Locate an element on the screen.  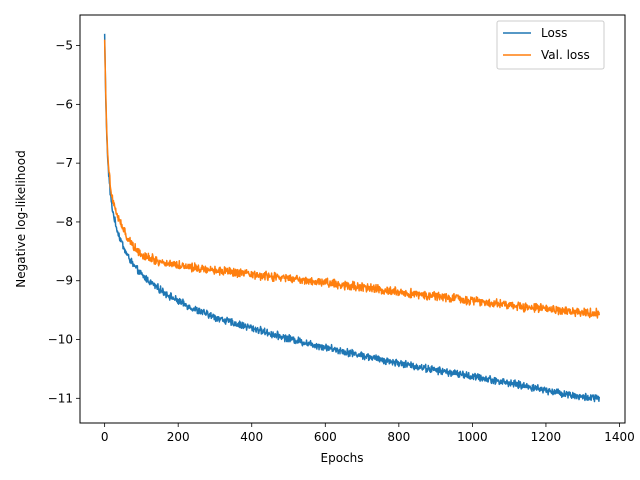
legend-label-val-loss: Val. loss is located at coordinates (565, 55).